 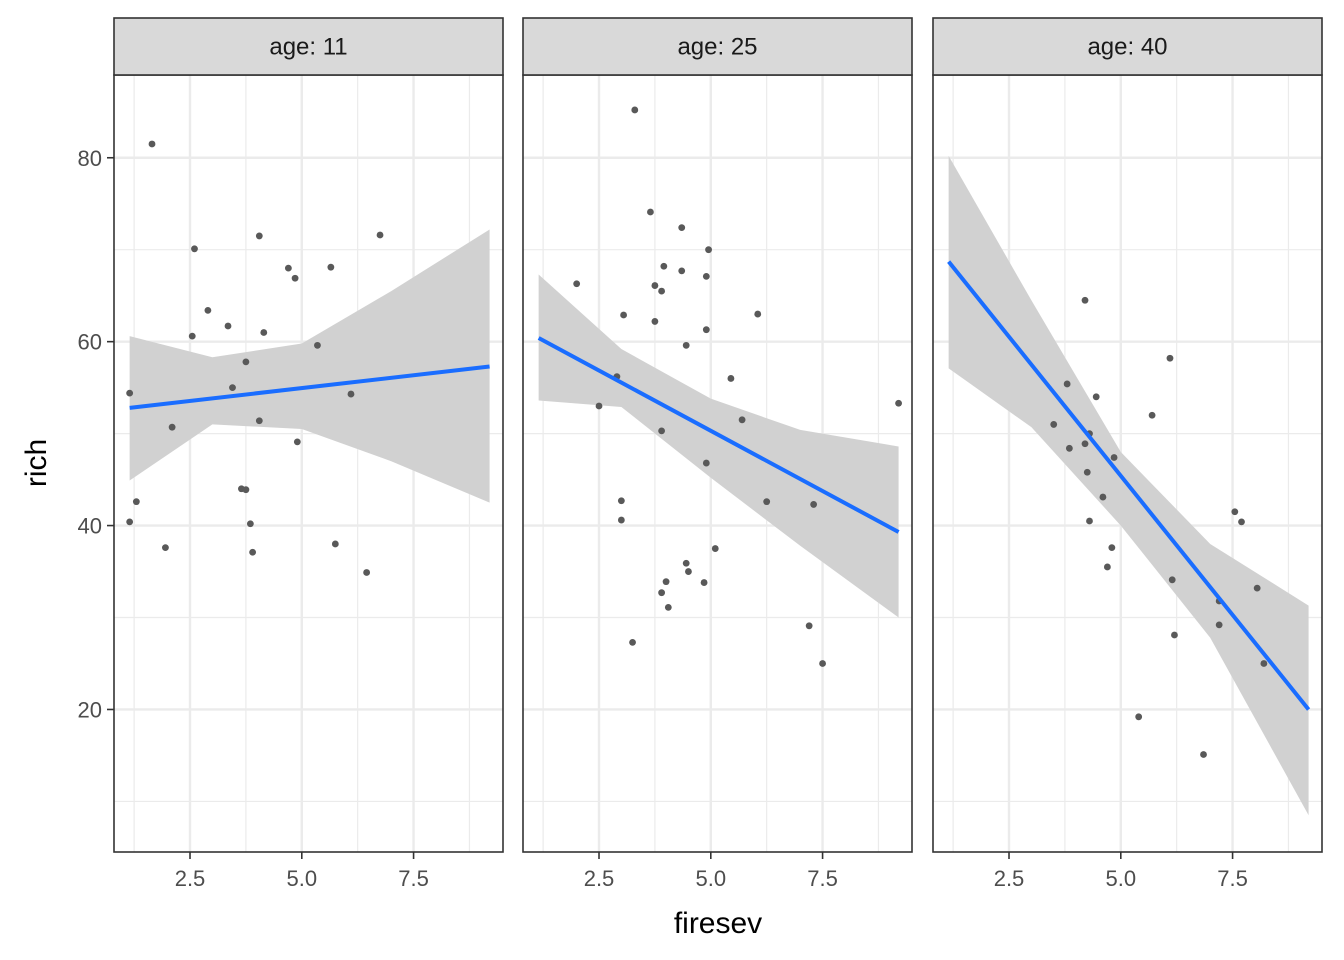 What do you see at coordinates (90, 709) in the screenshot?
I see `y-tick-label: 20` at bounding box center [90, 709].